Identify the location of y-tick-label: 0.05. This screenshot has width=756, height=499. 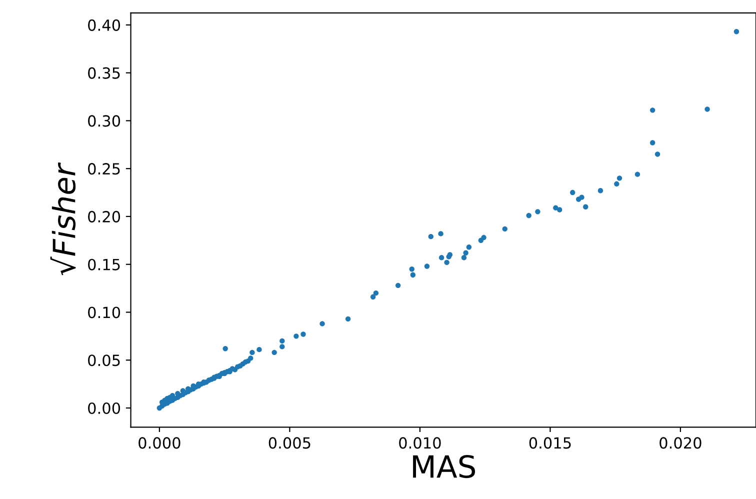
(104, 360).